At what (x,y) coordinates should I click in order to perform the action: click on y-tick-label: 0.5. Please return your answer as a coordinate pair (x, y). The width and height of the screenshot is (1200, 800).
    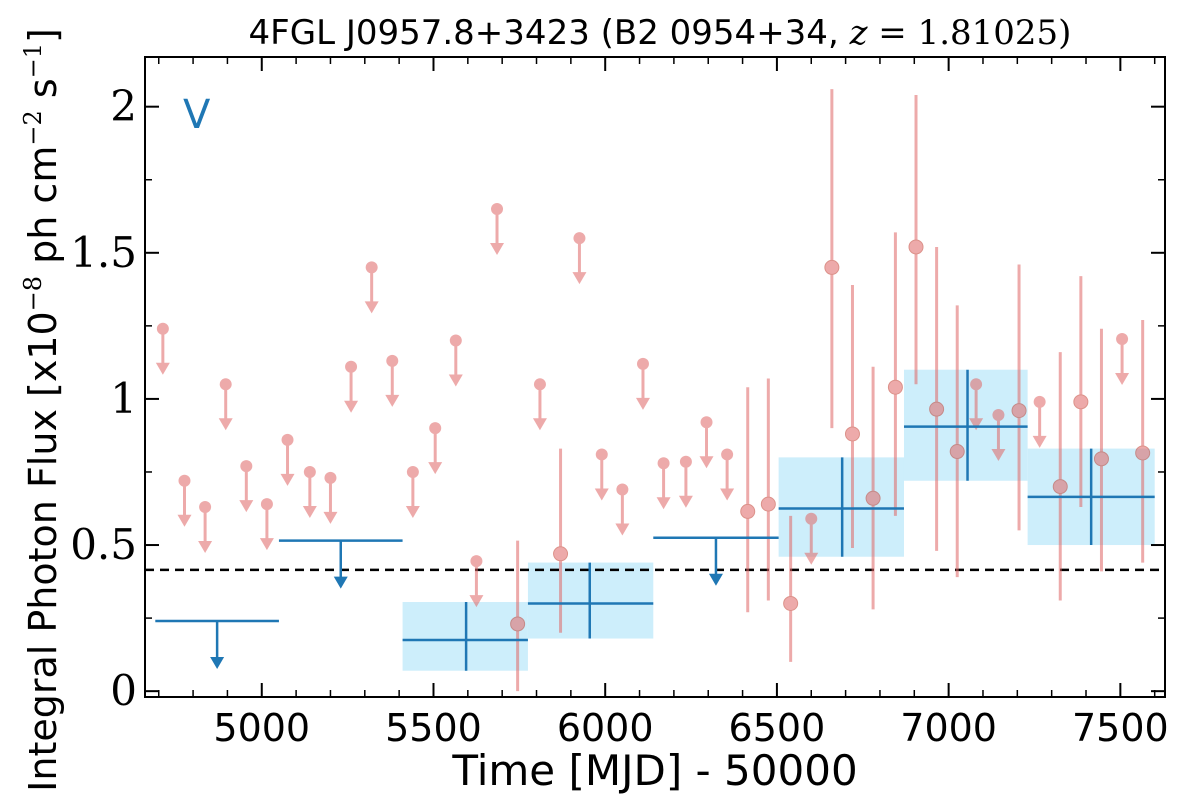
    Looking at the image, I should click on (103, 544).